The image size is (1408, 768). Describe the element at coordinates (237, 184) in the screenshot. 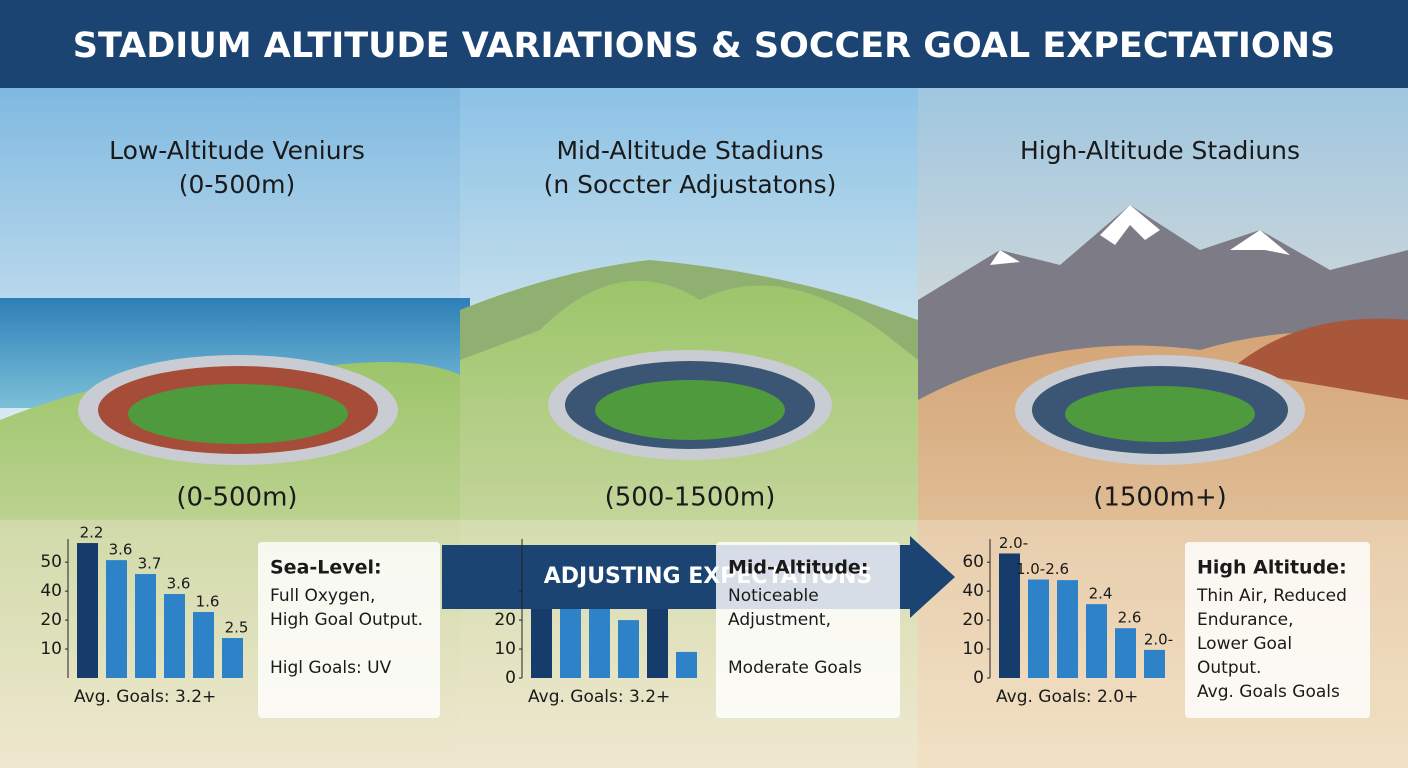

I see `panel-heading: (0-500m)` at that location.